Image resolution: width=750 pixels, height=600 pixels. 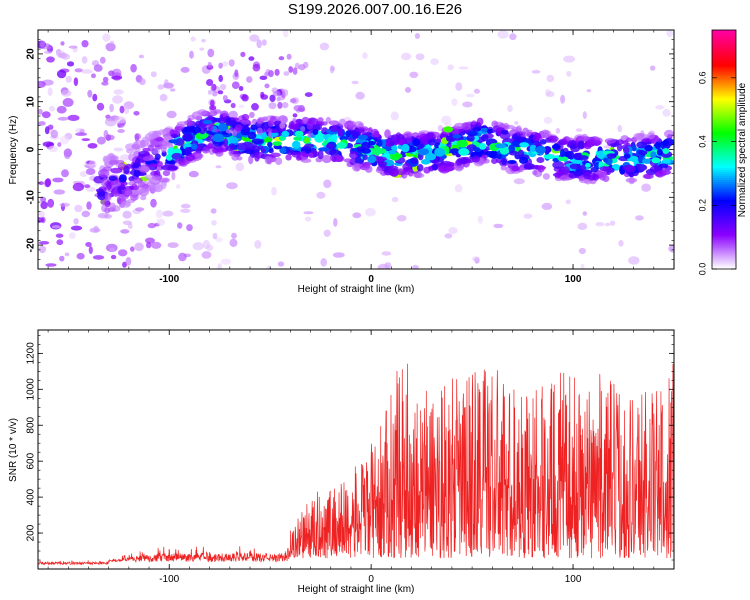 I want to click on snr-y-tick-label: 800, so click(x=31, y=424).